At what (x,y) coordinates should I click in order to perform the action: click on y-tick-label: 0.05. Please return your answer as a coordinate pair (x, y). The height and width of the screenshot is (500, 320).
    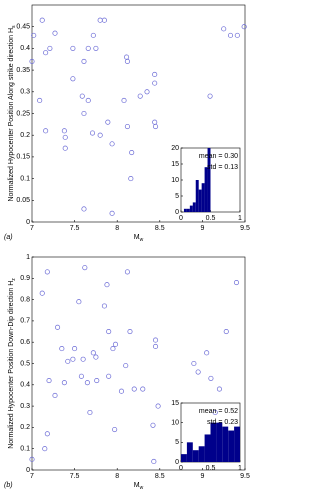
    Looking at the image, I should click on (23, 200).